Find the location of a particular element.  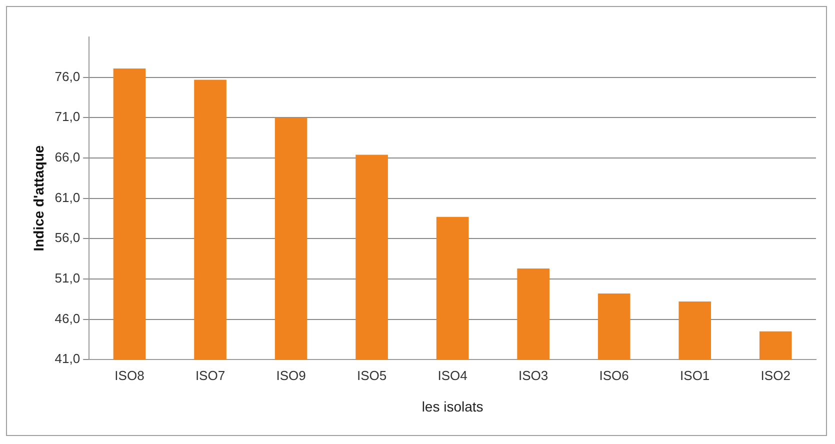

x-tick-label: ISO1 is located at coordinates (695, 375).